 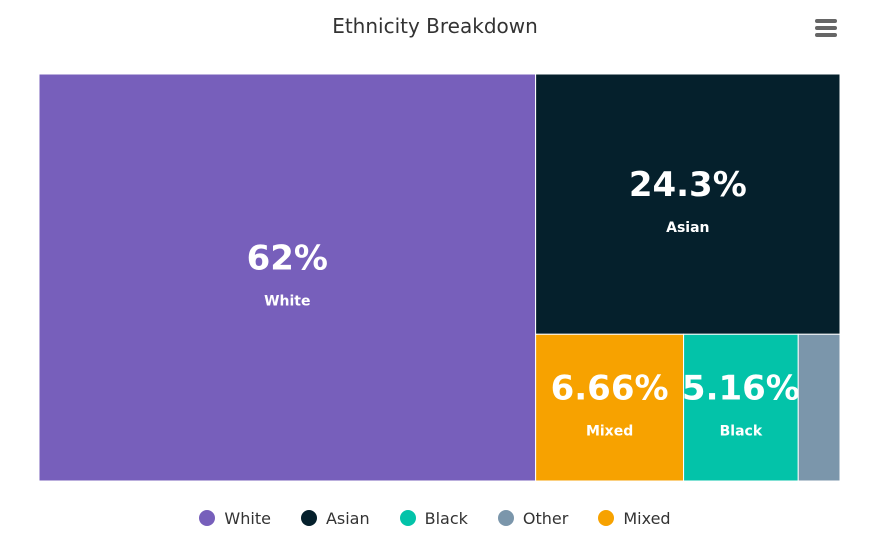 What do you see at coordinates (287, 259) in the screenshot?
I see `data-label-value-white: 62%` at bounding box center [287, 259].